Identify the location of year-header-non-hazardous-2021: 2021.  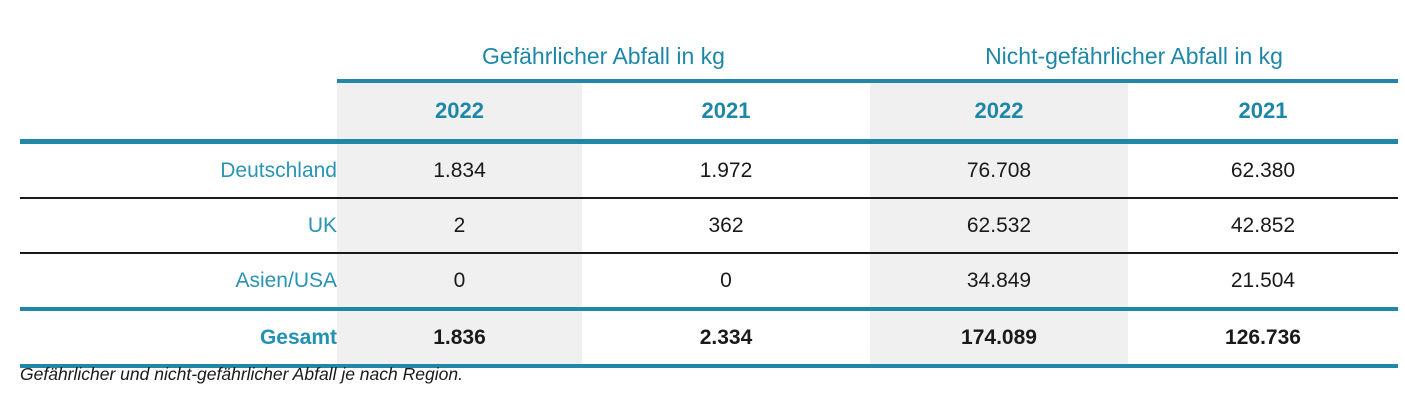
(1263, 112).